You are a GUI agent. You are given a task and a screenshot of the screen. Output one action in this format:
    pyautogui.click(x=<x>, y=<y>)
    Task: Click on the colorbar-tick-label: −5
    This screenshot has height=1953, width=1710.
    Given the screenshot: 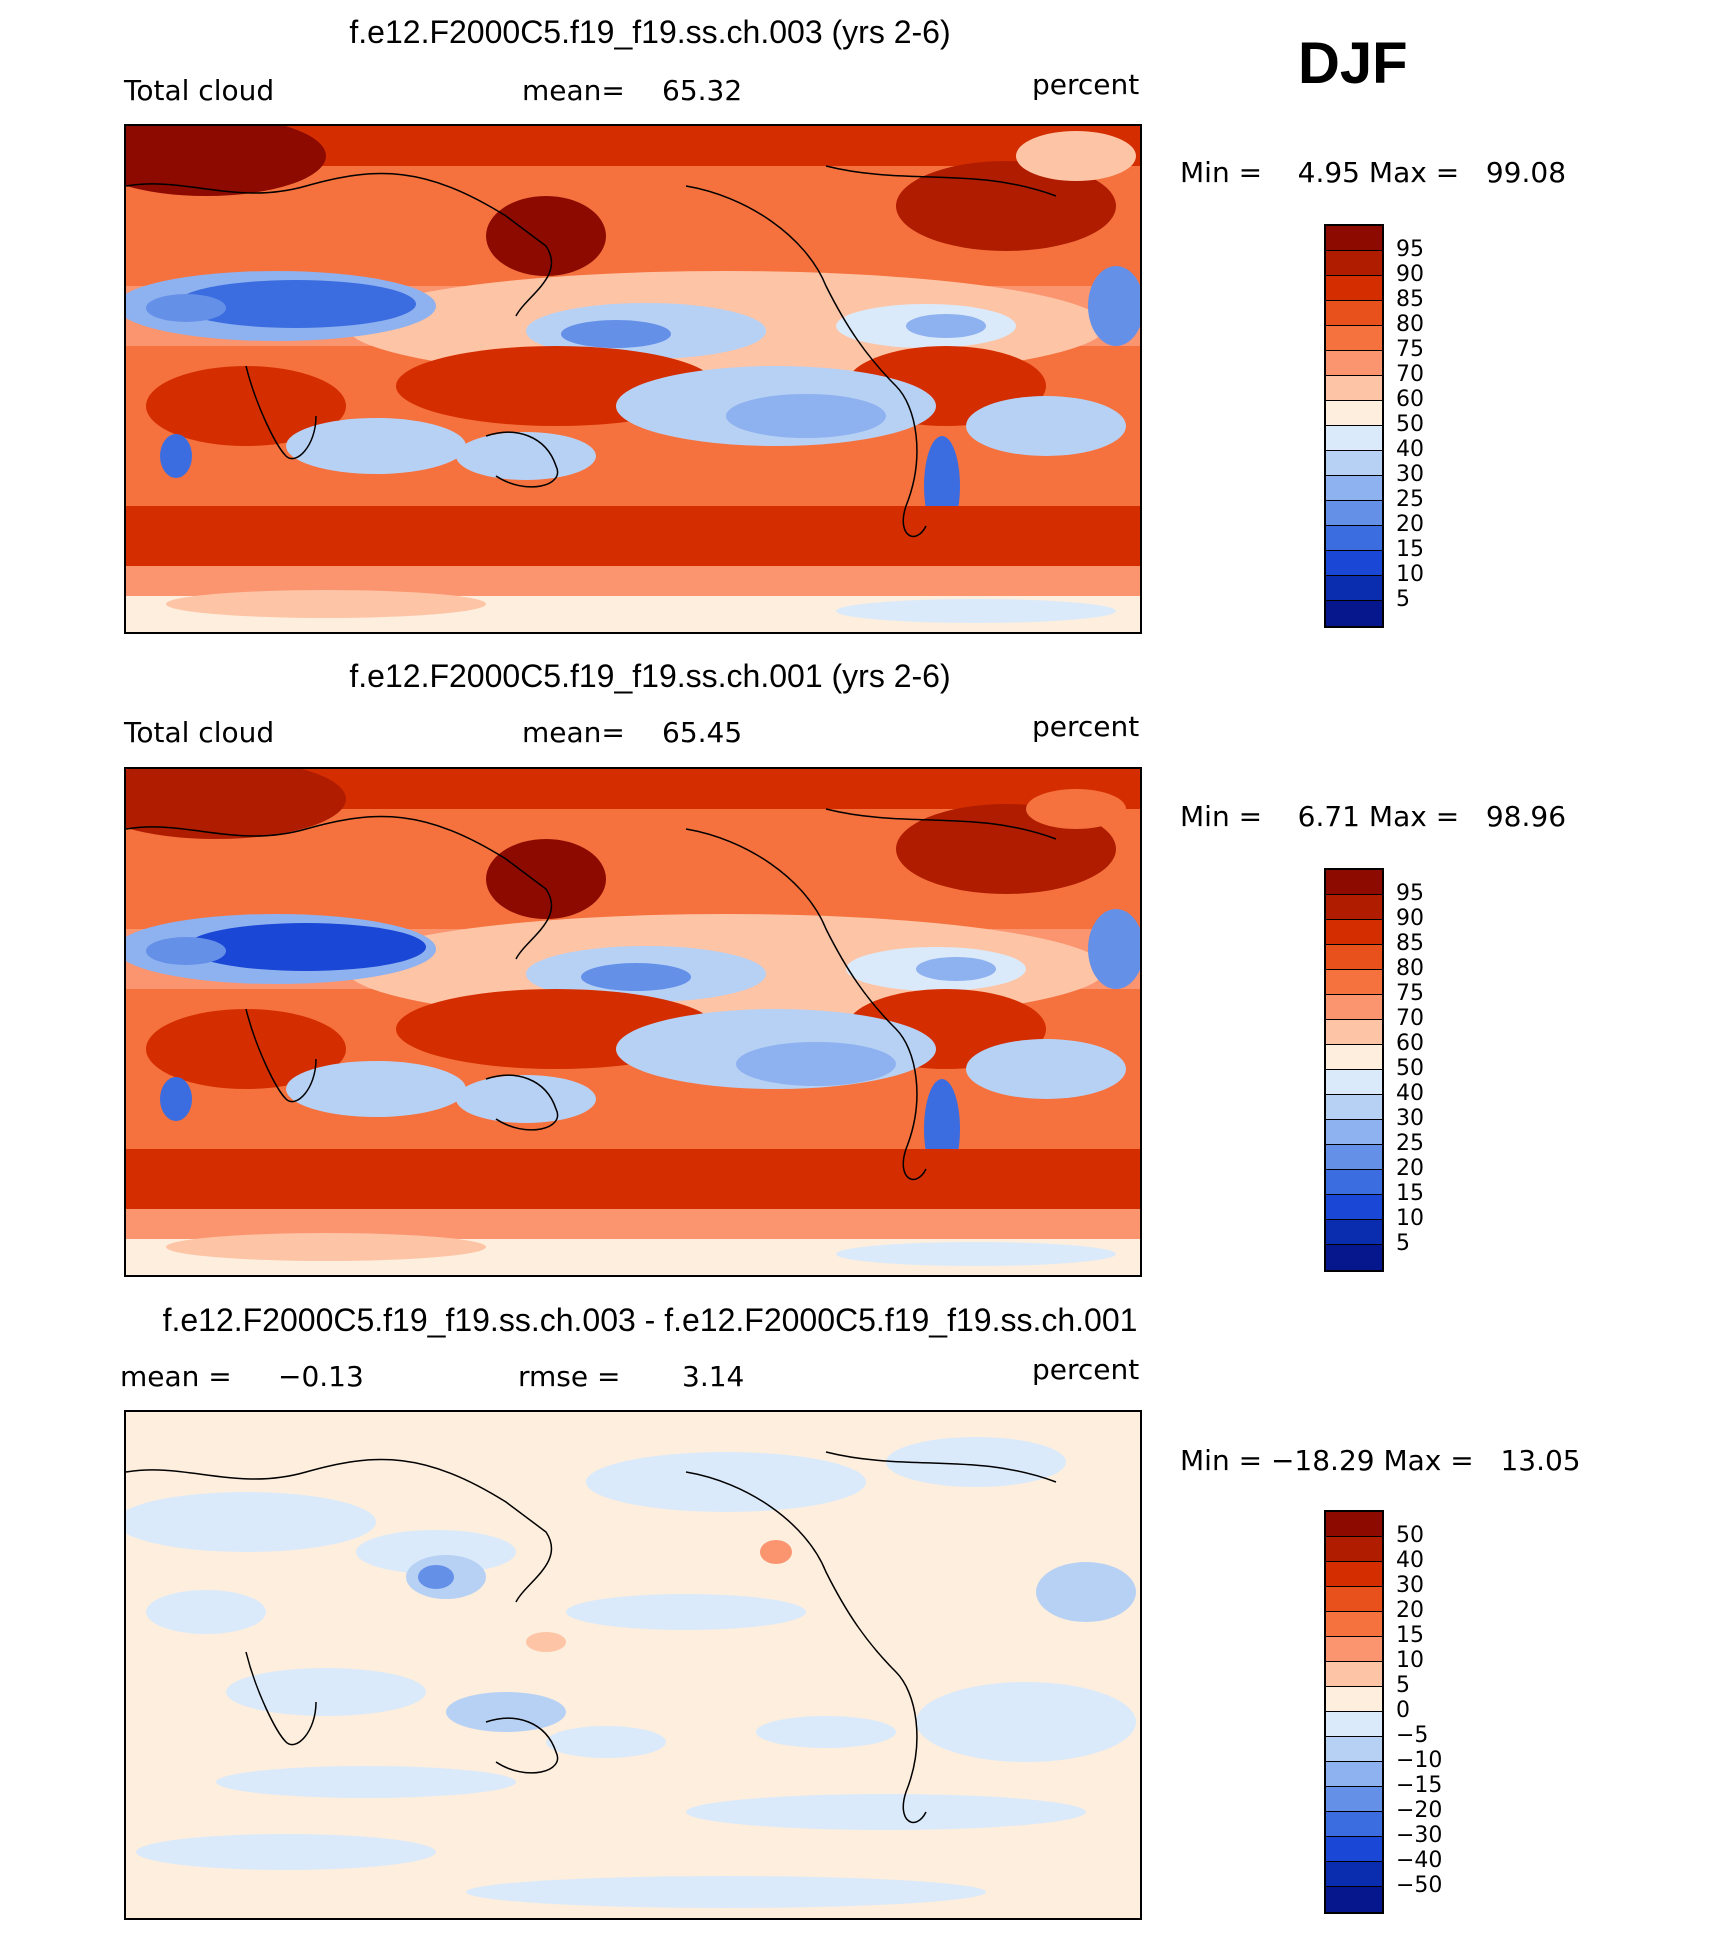 What is the action you would take?
    pyautogui.click(x=1412, y=1735)
    